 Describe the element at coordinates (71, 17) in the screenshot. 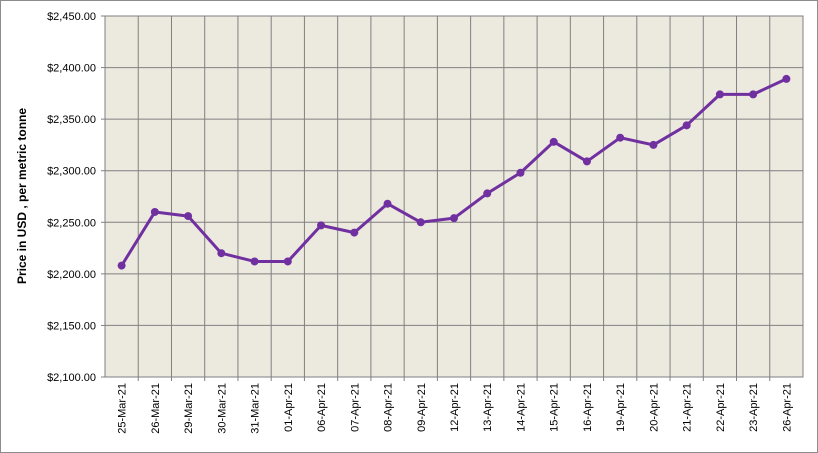

I see `y-tick-label: $2,450.00` at that location.